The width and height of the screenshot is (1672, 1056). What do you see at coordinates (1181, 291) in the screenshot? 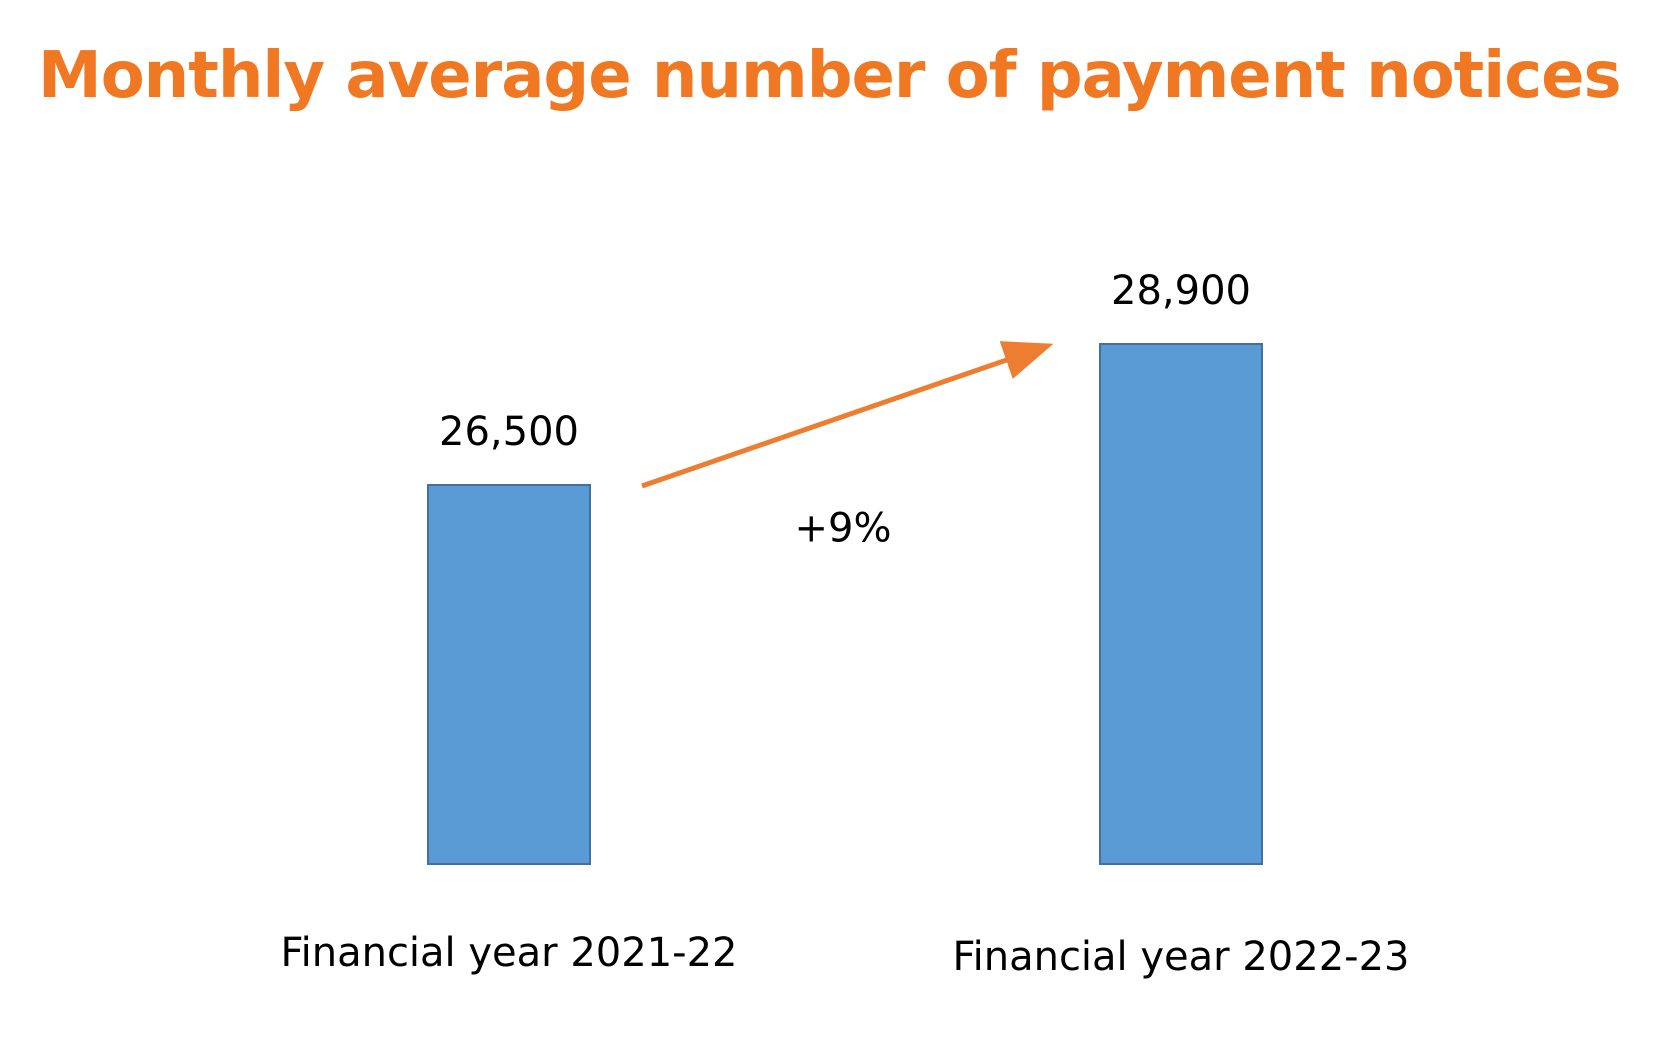
I see `bar-value-label-2: 28,900` at bounding box center [1181, 291].